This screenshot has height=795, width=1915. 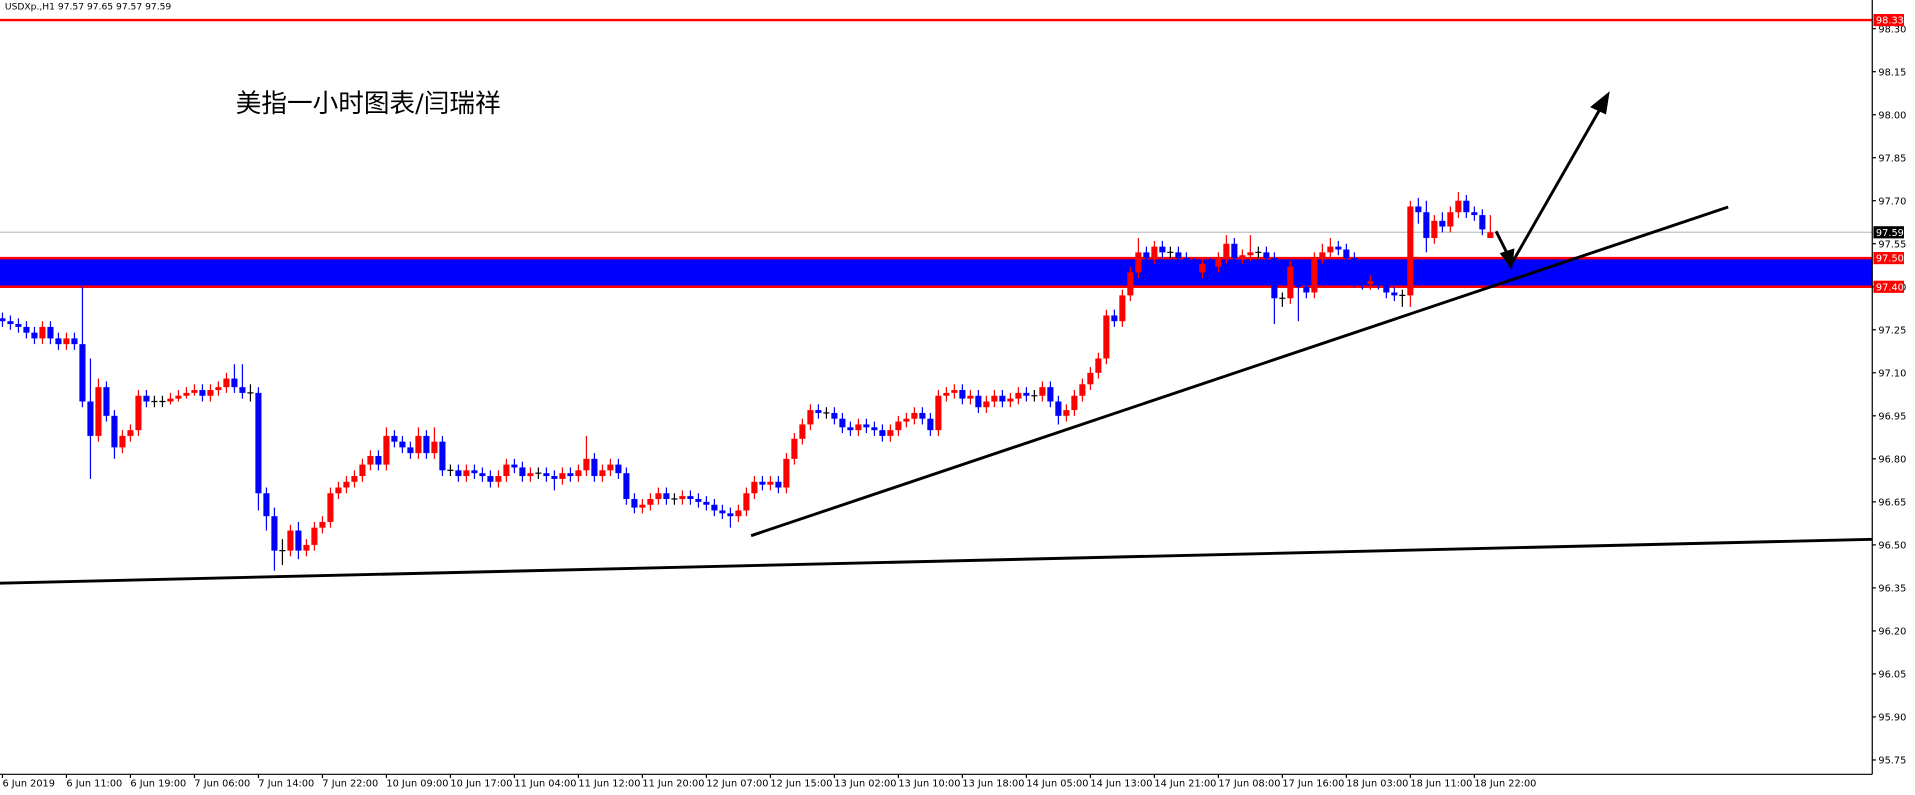 What do you see at coordinates (1892, 158) in the screenshot?
I see `y-tick-label: 97.85` at bounding box center [1892, 158].